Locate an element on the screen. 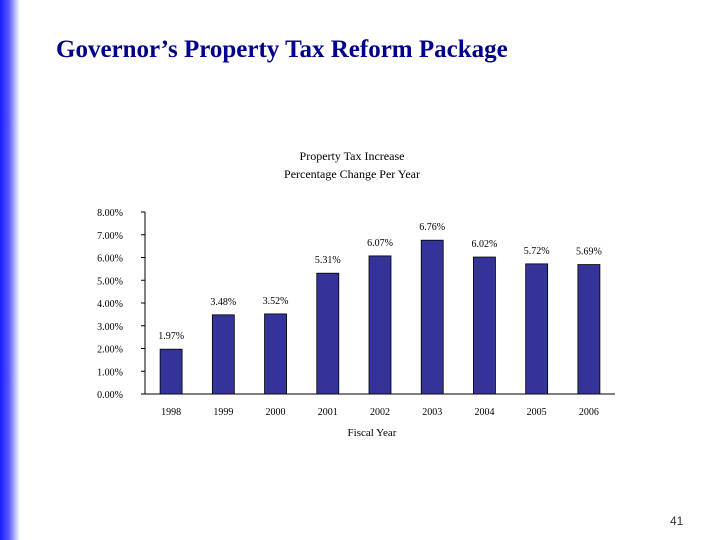 Image resolution: width=720 pixels, height=540 pixels. data-label-2004: 6.02% is located at coordinates (485, 244).